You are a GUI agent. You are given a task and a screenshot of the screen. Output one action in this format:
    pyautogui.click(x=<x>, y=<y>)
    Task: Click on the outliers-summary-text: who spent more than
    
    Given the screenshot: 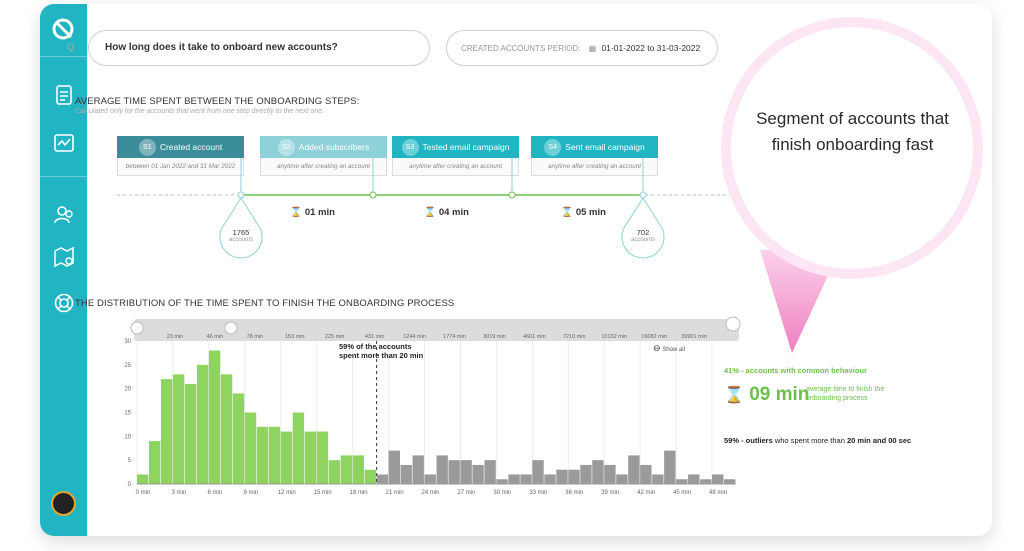 What is the action you would take?
    pyautogui.click(x=809, y=440)
    